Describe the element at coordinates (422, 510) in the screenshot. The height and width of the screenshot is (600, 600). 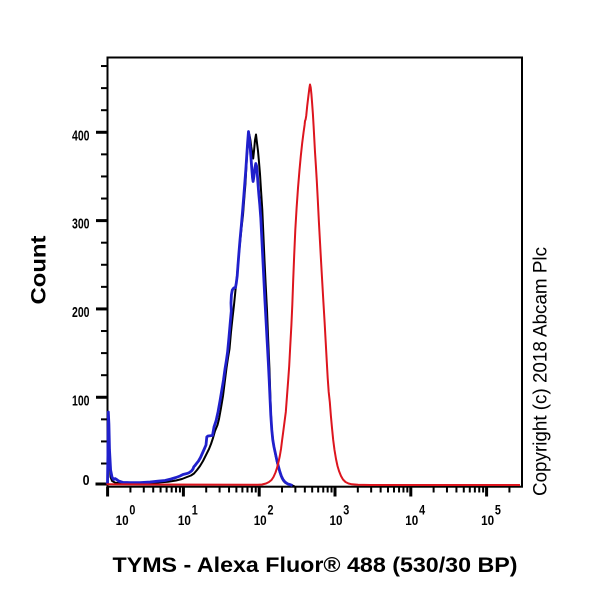
I see `svg-text: 4` at that location.